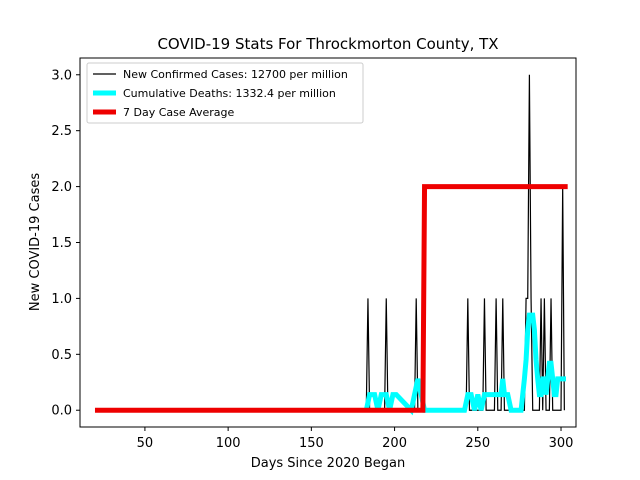 The image size is (640, 480). What do you see at coordinates (61, 243) in the screenshot?
I see `y-tick-label: 1.5` at bounding box center [61, 243].